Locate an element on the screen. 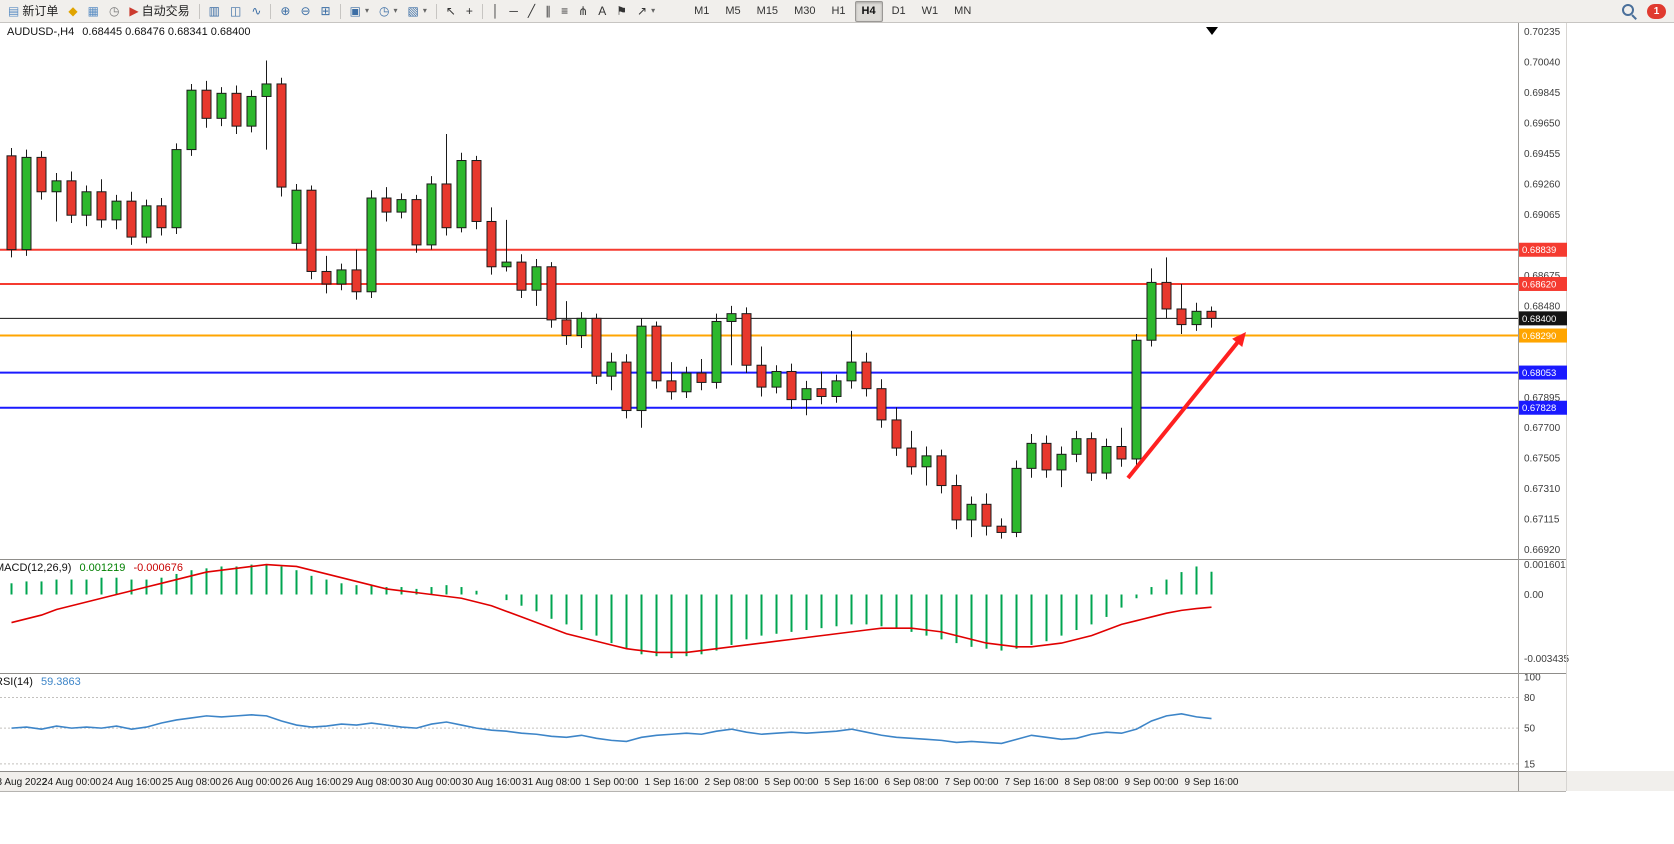  candlestick-chart-icon: ◫ is located at coordinates (236, 11).